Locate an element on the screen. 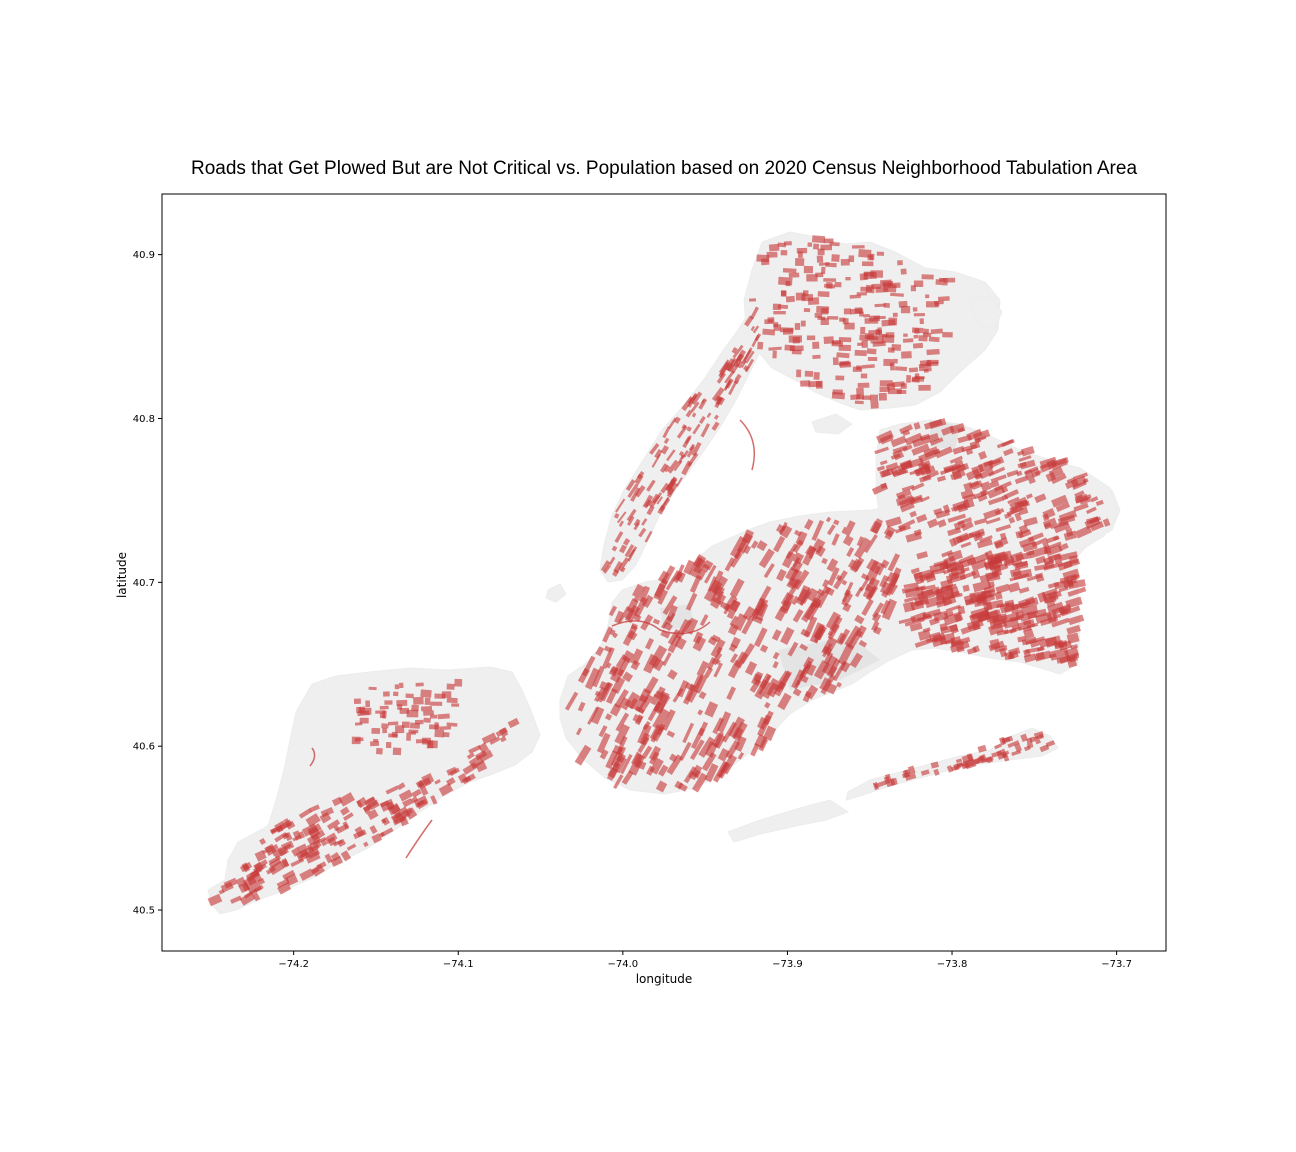  y-tick-label: 40.8 is located at coordinates (144, 419).